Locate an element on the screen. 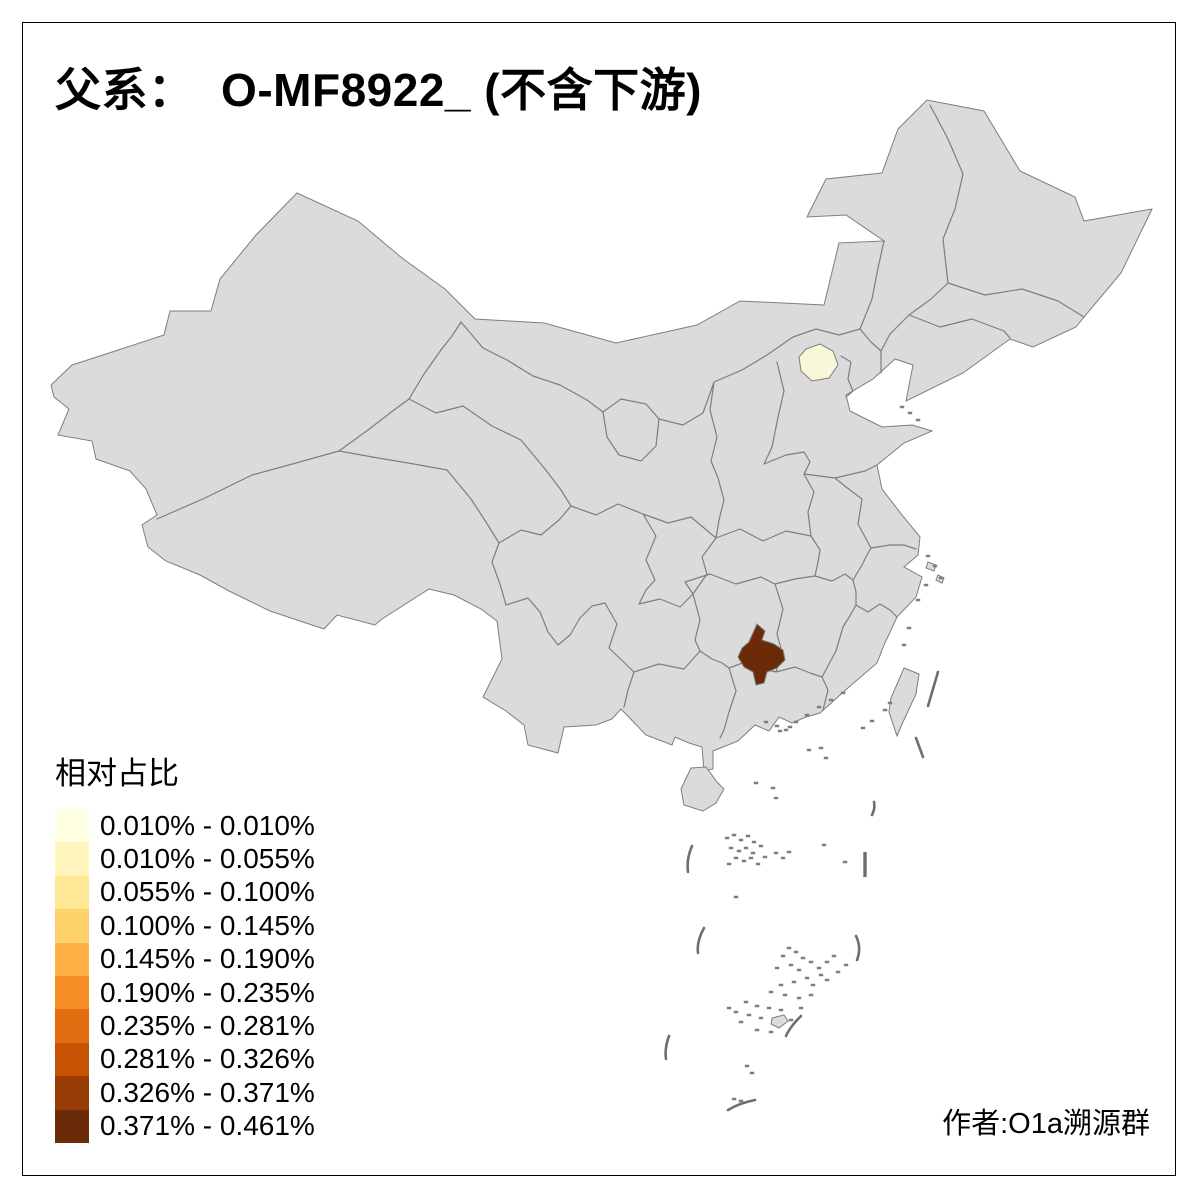 The image size is (1200, 1200). legend-row: 0.055% - 0.100% is located at coordinates (185, 892).